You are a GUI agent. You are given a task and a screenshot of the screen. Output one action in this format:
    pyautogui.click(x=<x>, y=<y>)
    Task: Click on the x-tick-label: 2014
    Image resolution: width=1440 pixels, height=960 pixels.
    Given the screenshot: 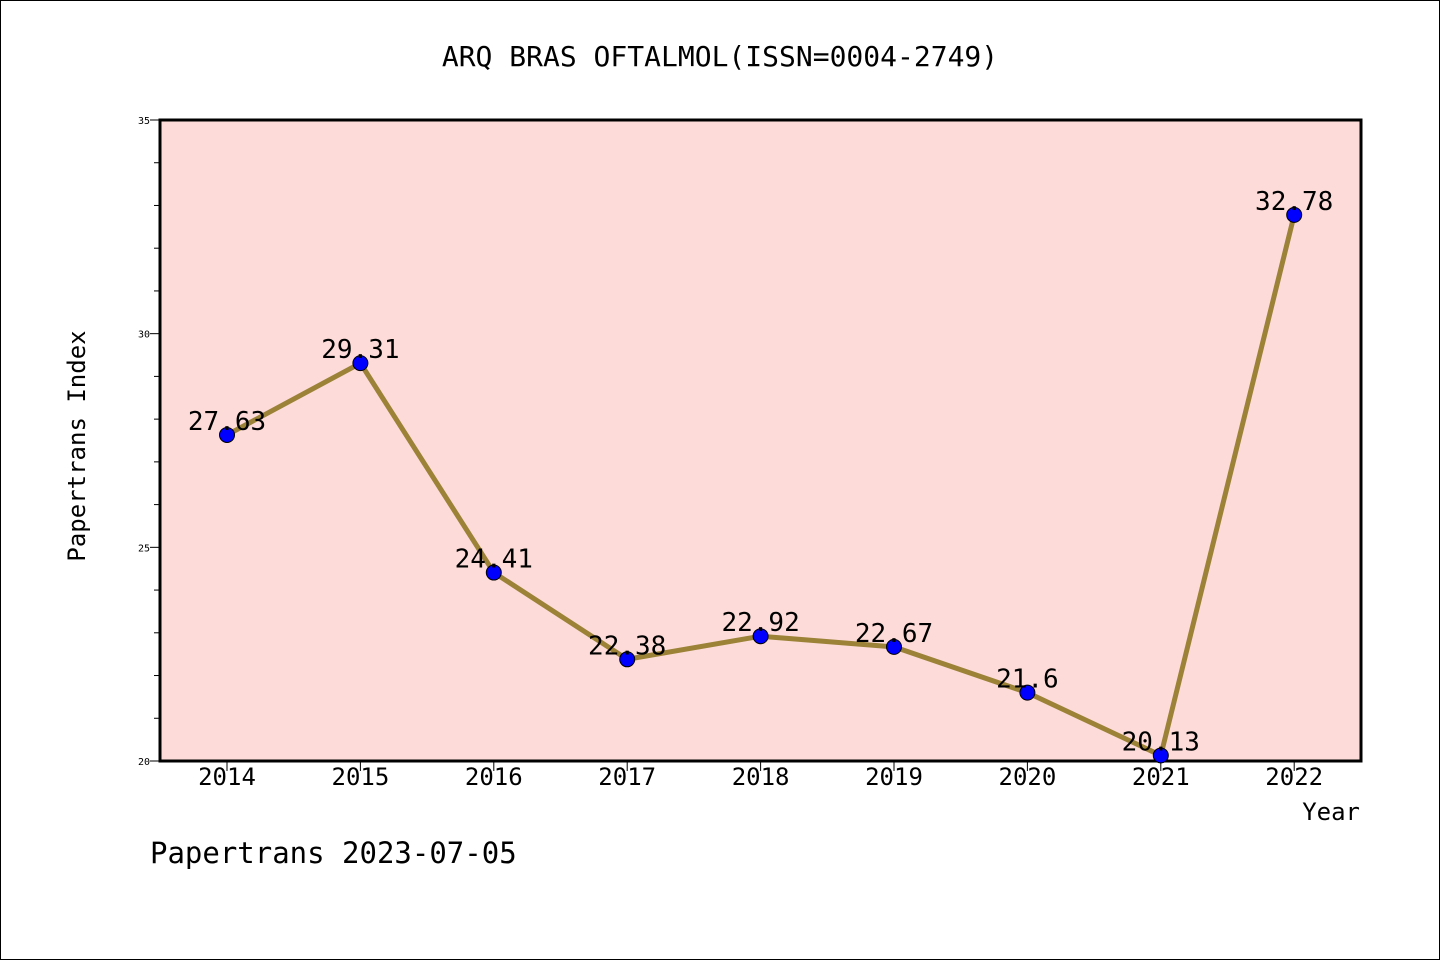 What is the action you would take?
    pyautogui.click(x=227, y=777)
    